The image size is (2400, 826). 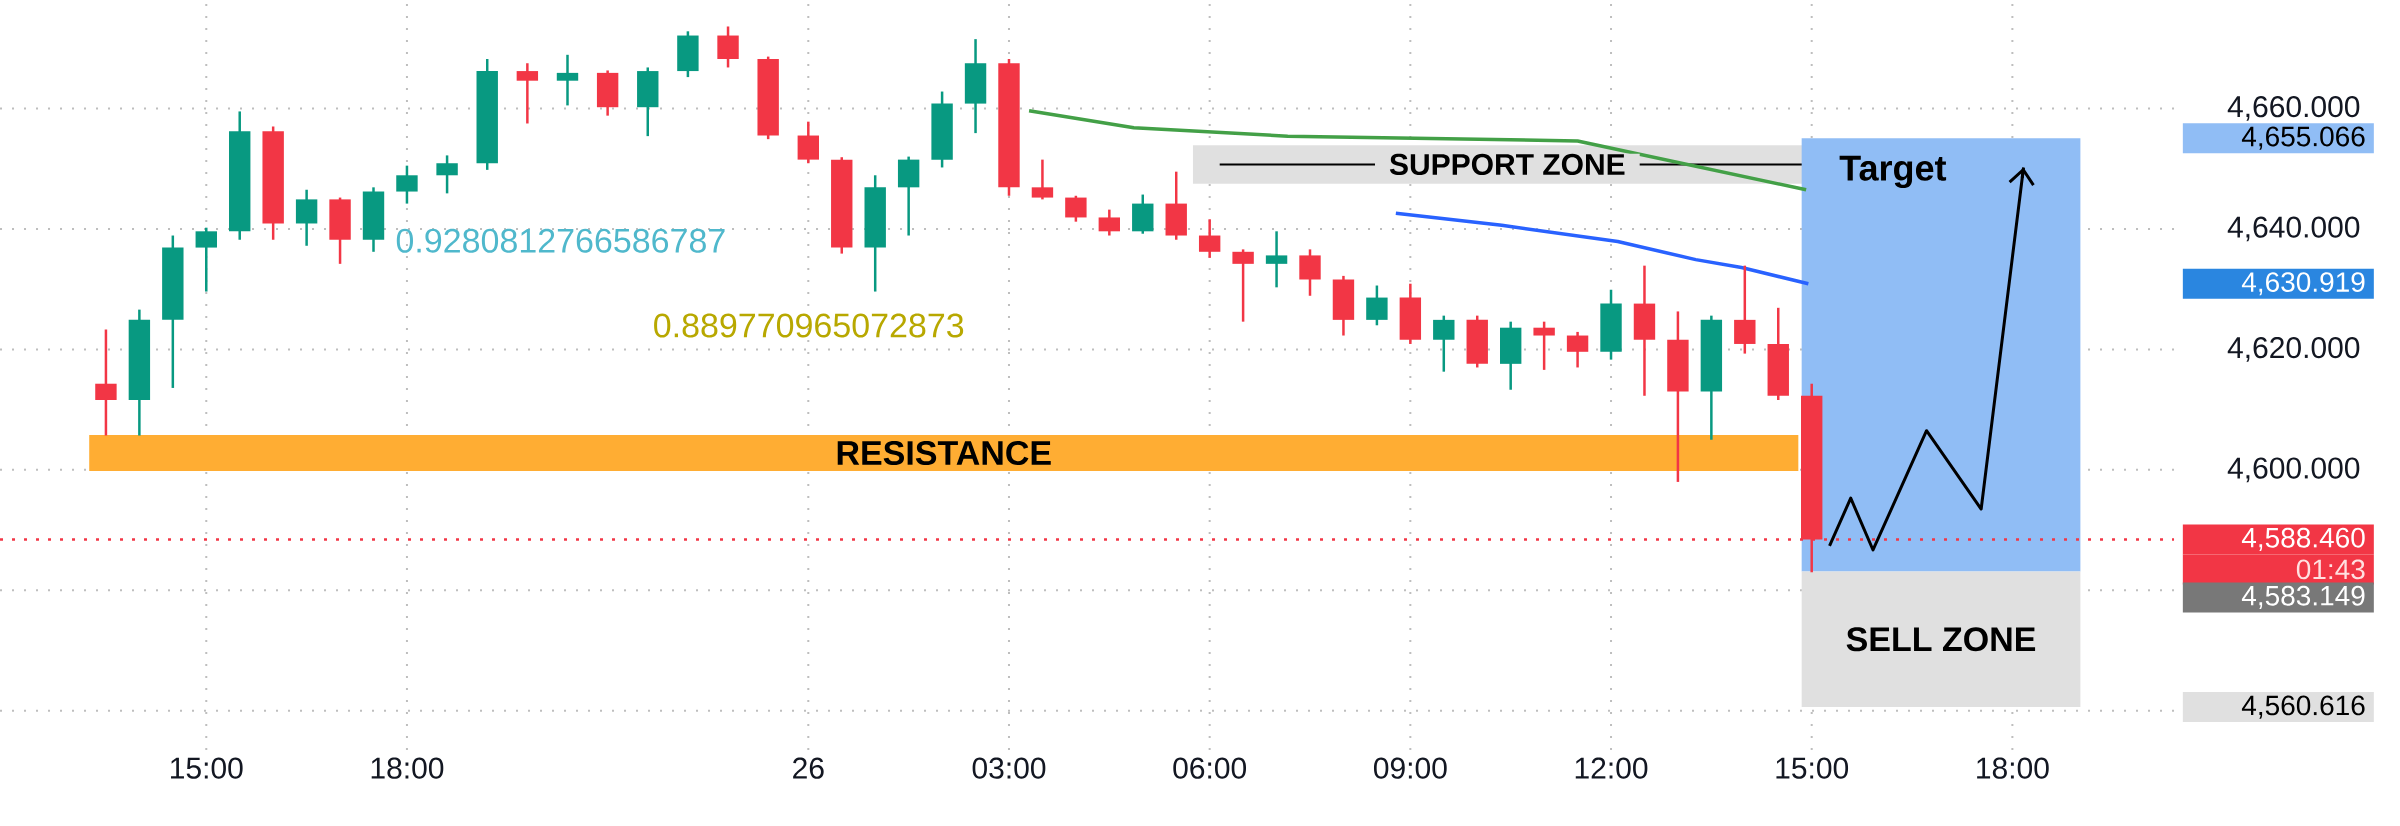 What do you see at coordinates (1009, 768) in the screenshot?
I see `x-tick-label: 03:00` at bounding box center [1009, 768].